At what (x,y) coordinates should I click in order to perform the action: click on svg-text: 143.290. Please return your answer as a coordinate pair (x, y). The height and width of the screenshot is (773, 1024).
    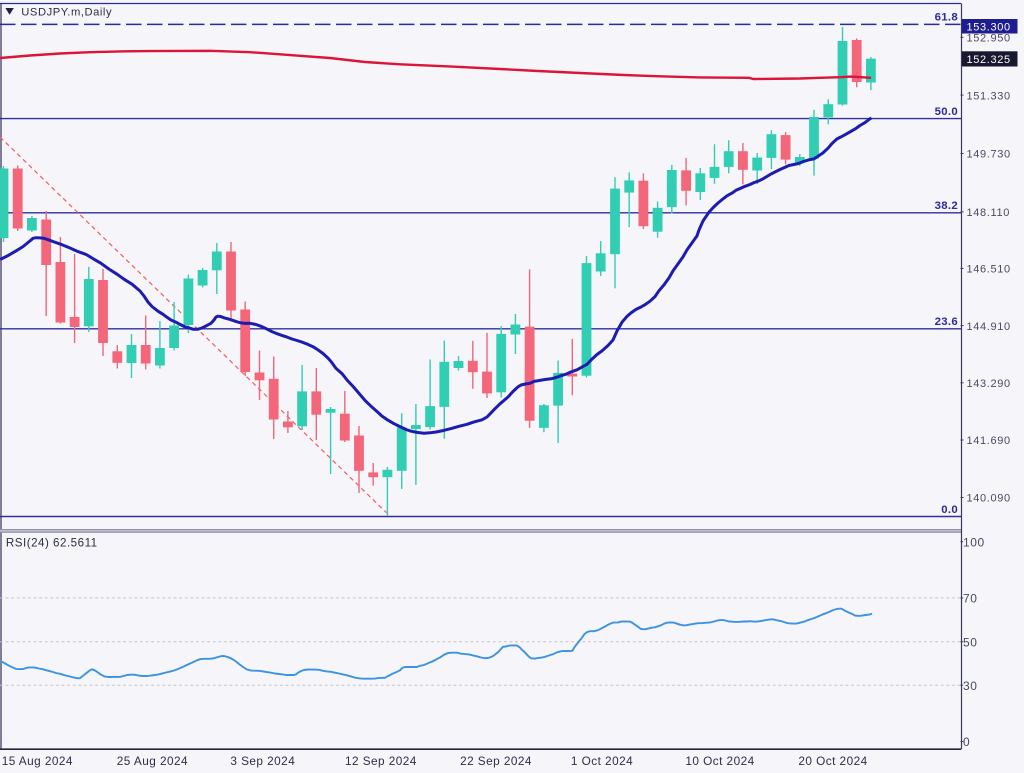
    Looking at the image, I should click on (989, 384).